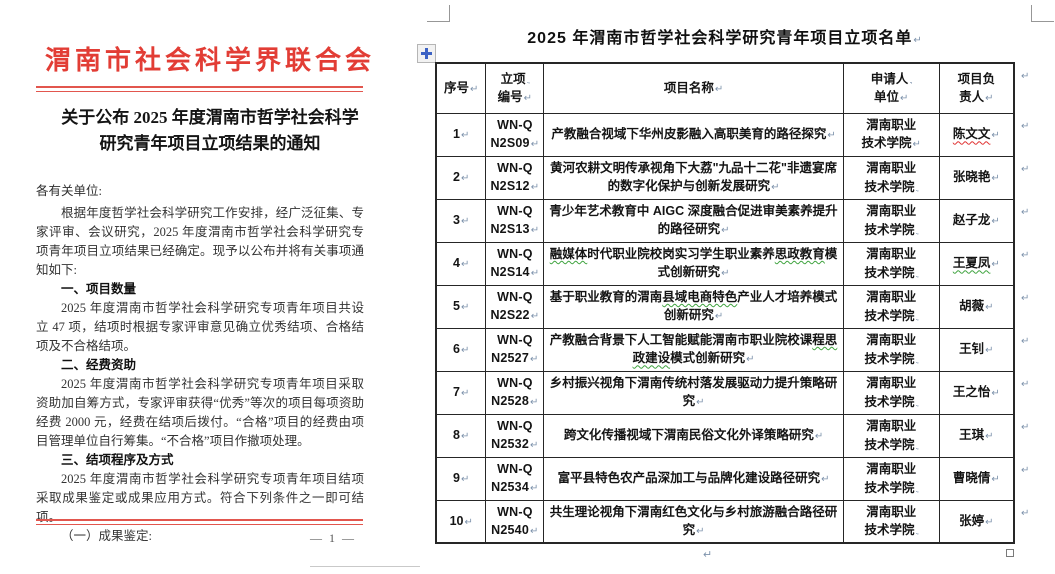 This screenshot has width=1055, height=574. I want to click on cell-text: 张婷, so click(972, 521).